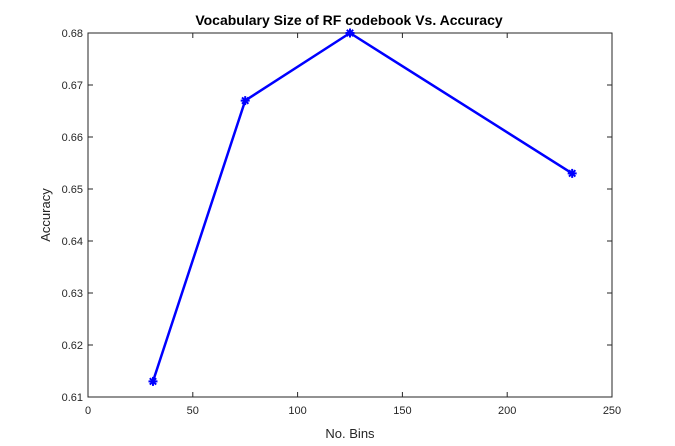 This screenshot has width=675, height=446. Describe the element at coordinates (72, 346) in the screenshot. I see `y-tick-label: 0.62` at that location.